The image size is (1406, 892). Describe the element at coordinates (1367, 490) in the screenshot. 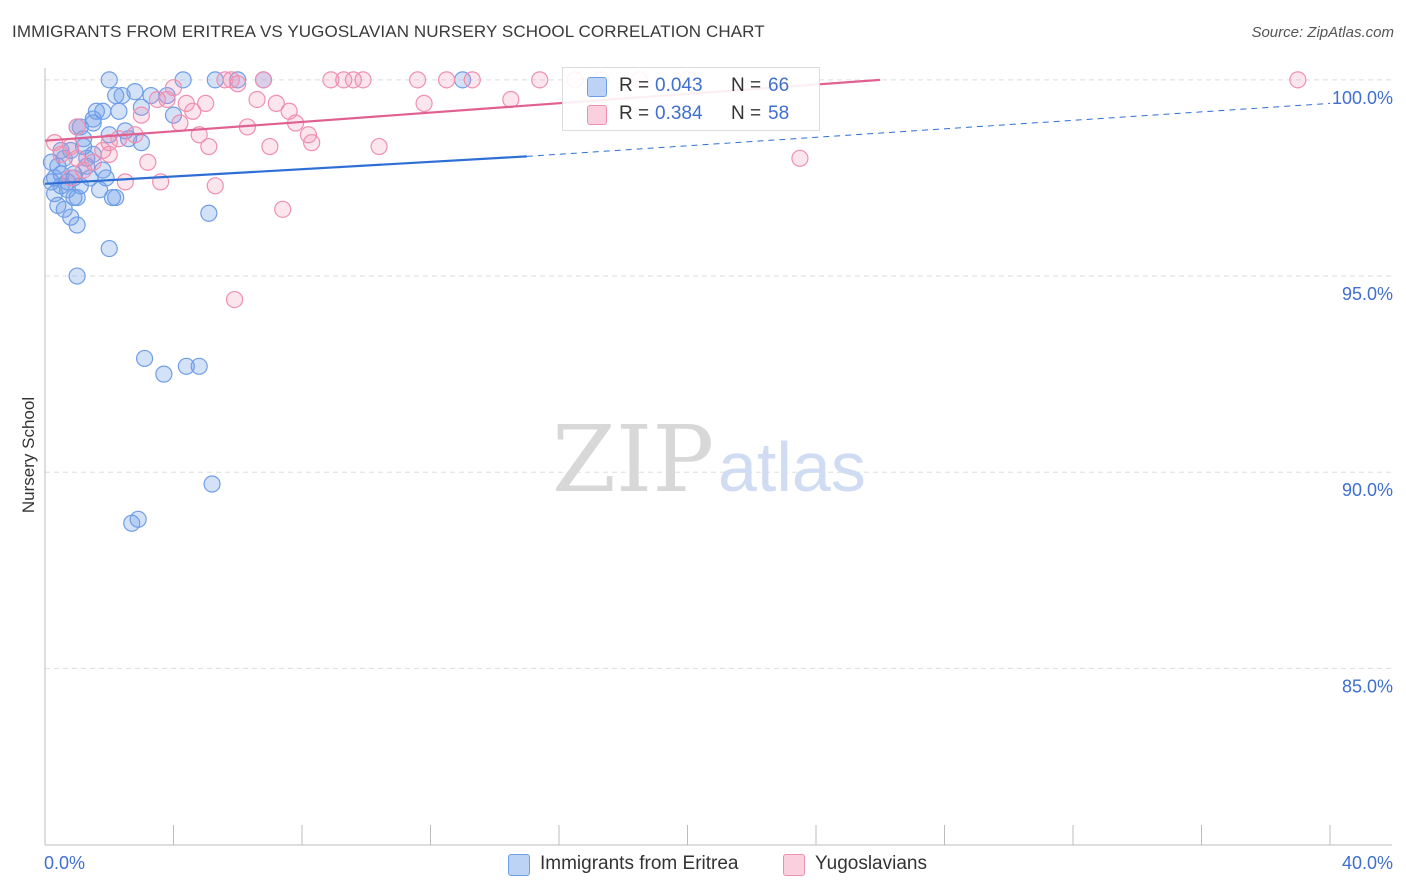

I see `y-tick-label: 90.0%` at that location.